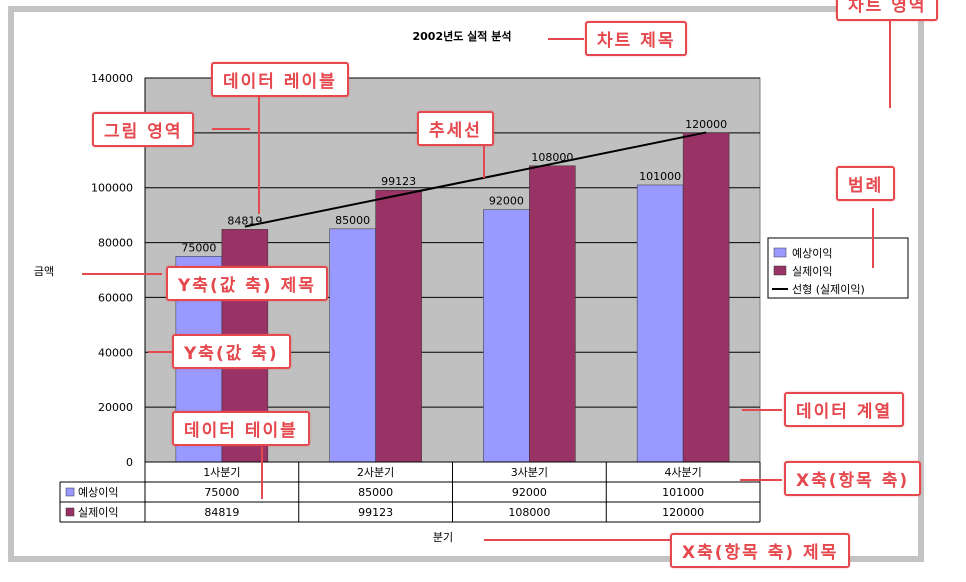 This screenshot has width=966, height=582. What do you see at coordinates (122, 274) in the screenshot?
I see `leader-y-axis-title` at bounding box center [122, 274].